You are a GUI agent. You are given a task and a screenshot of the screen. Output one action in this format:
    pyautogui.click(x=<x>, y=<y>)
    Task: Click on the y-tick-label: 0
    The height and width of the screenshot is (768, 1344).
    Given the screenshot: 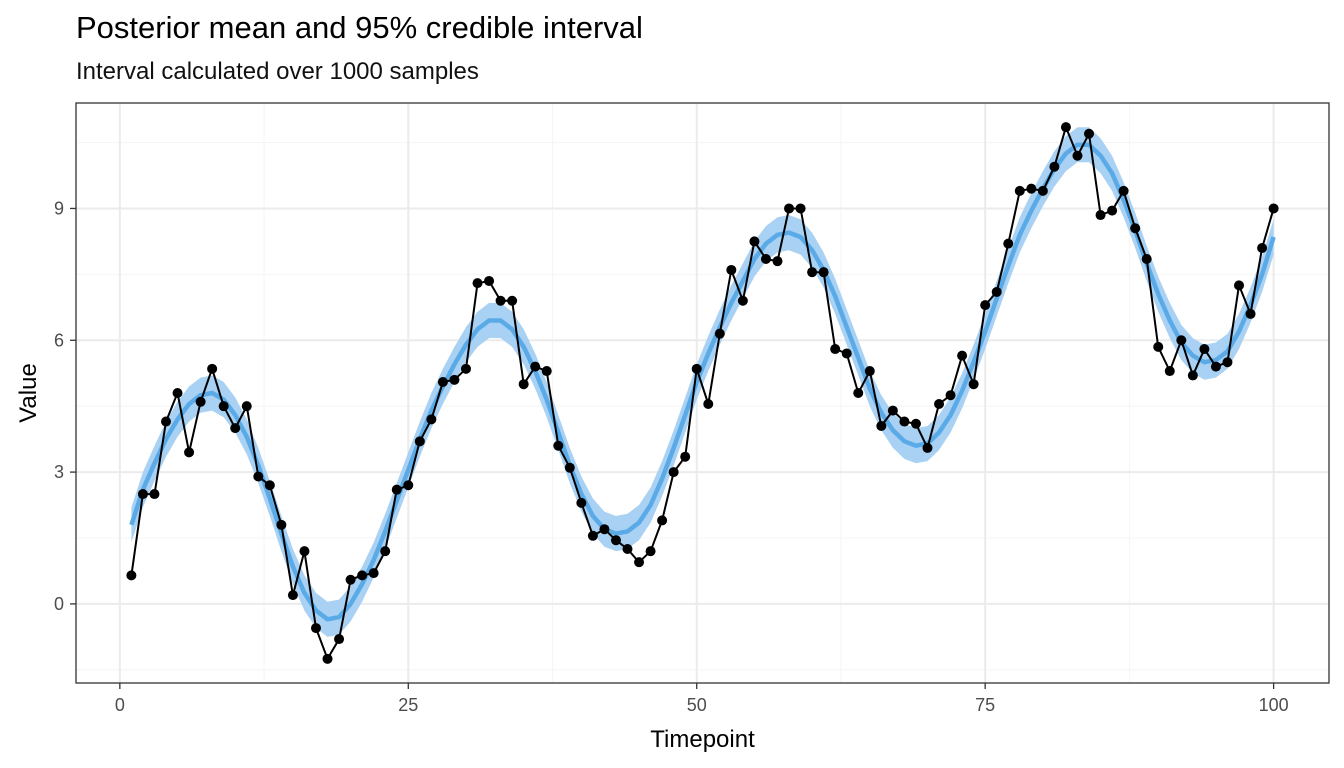 What is the action you would take?
    pyautogui.click(x=59, y=604)
    